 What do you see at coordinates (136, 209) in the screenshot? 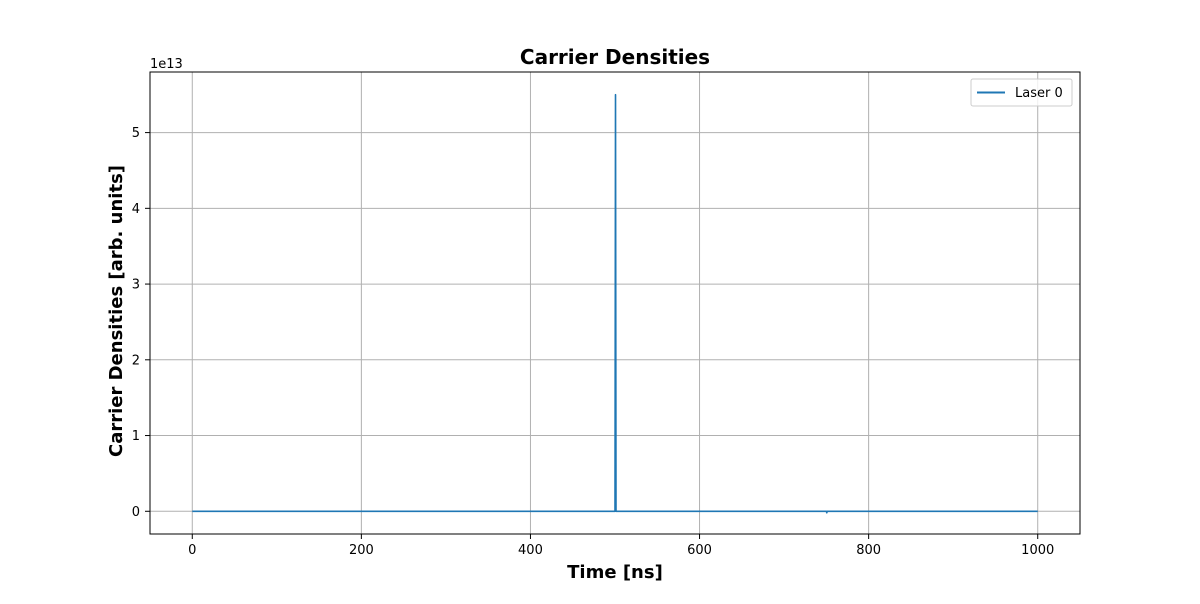
I see `y-tick-label: 4` at bounding box center [136, 209].